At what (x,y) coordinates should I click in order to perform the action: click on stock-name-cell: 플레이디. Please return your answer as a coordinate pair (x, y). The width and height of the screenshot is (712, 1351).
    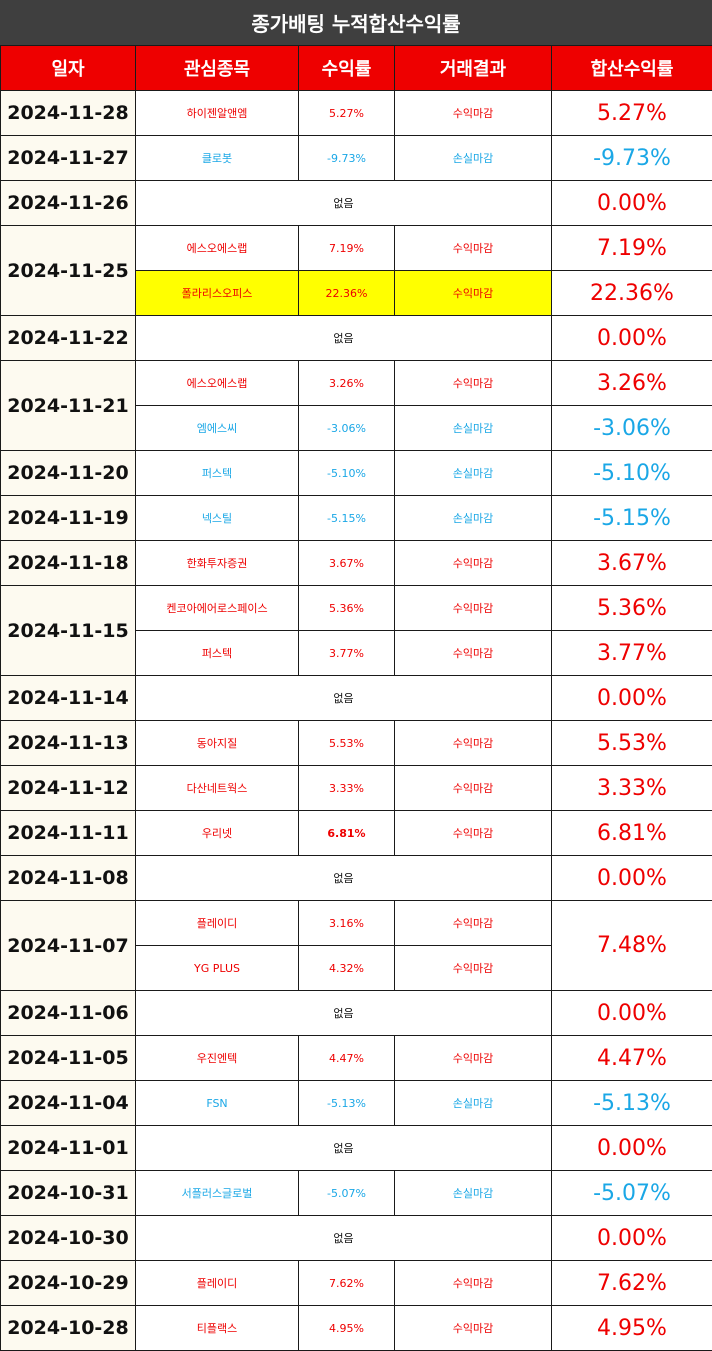
    Looking at the image, I should click on (217, 923).